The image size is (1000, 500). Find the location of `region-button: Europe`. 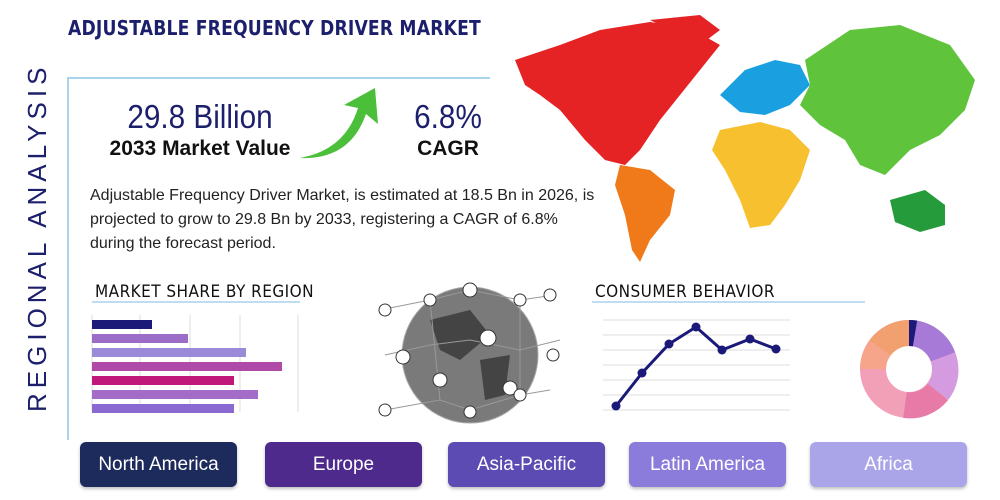

region-button: Europe is located at coordinates (343, 464).